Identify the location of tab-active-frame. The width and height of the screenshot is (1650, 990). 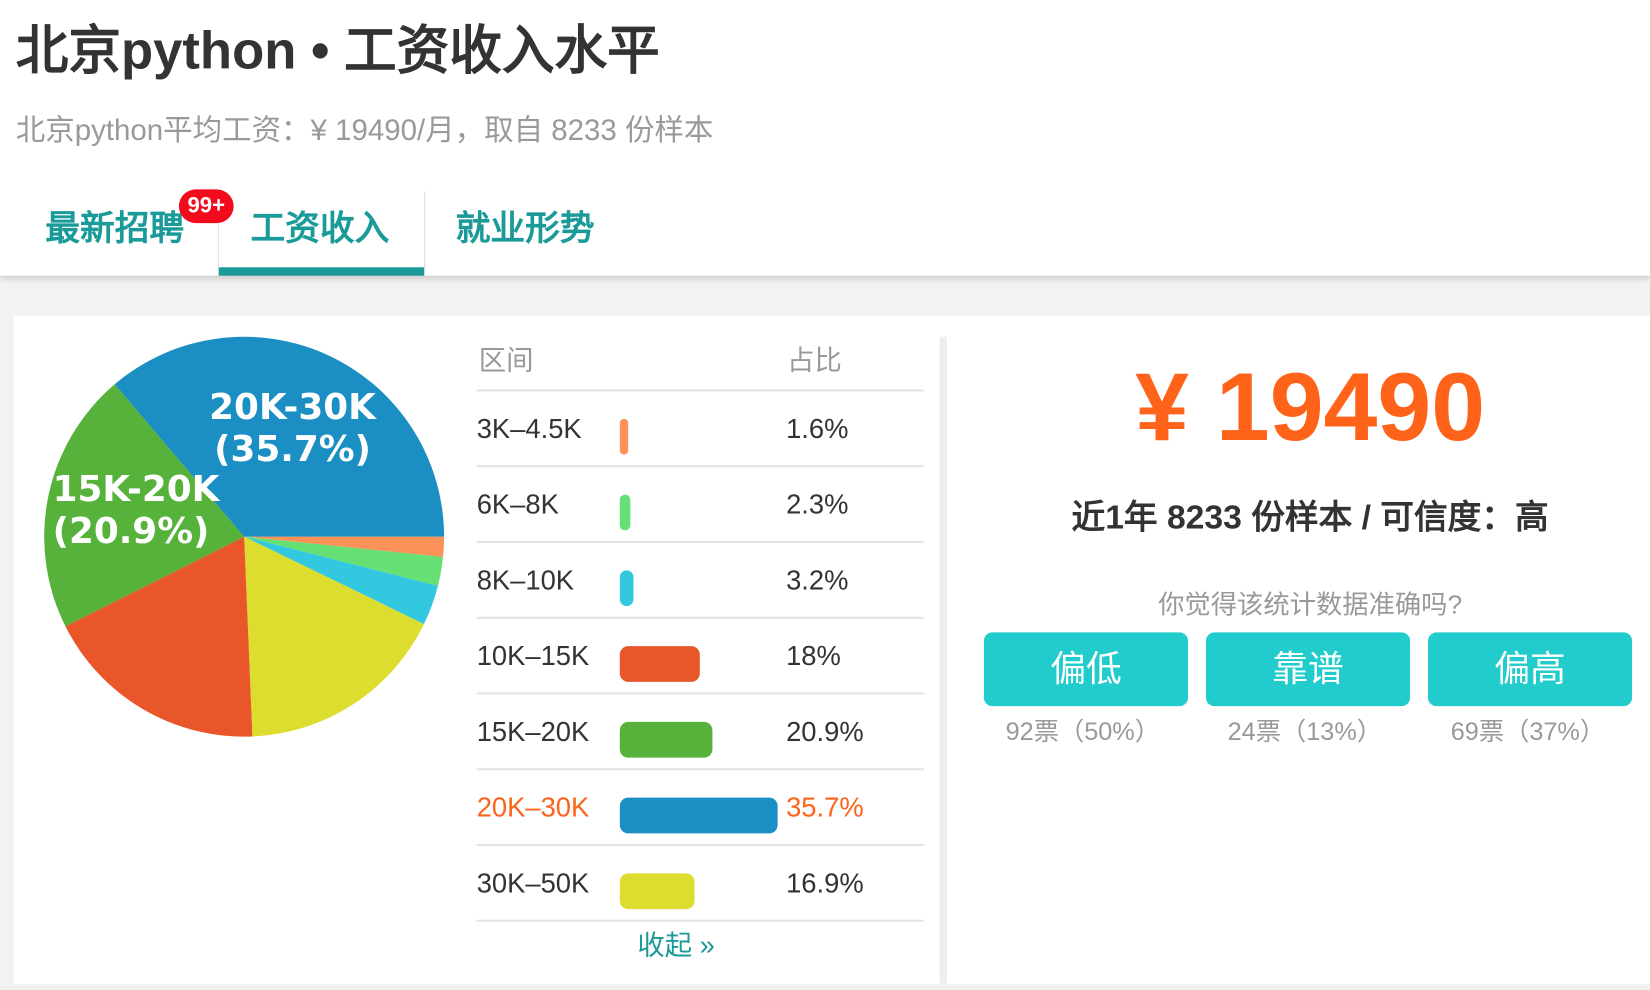
(321, 233).